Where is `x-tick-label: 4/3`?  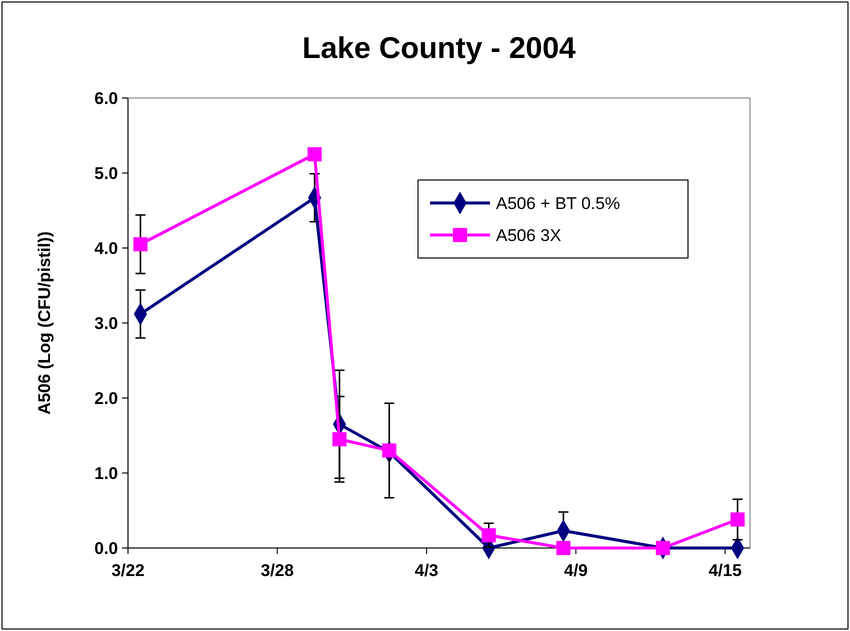
x-tick-label: 4/3 is located at coordinates (426, 570).